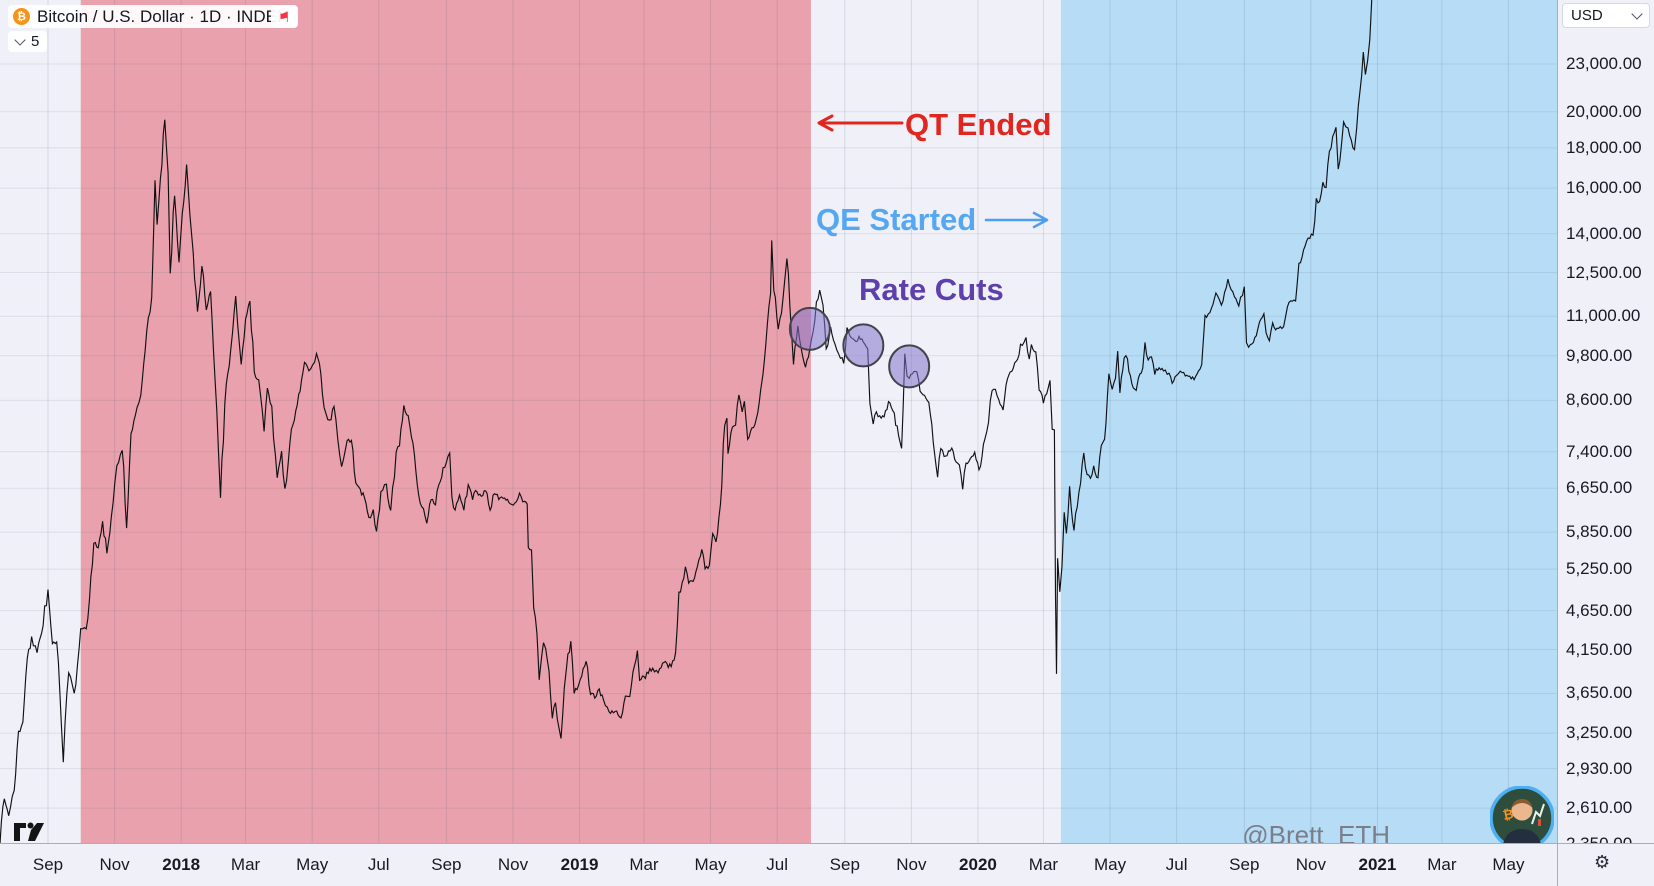  Describe the element at coordinates (35, 41) in the screenshot. I see `indicator-count: 5` at that location.